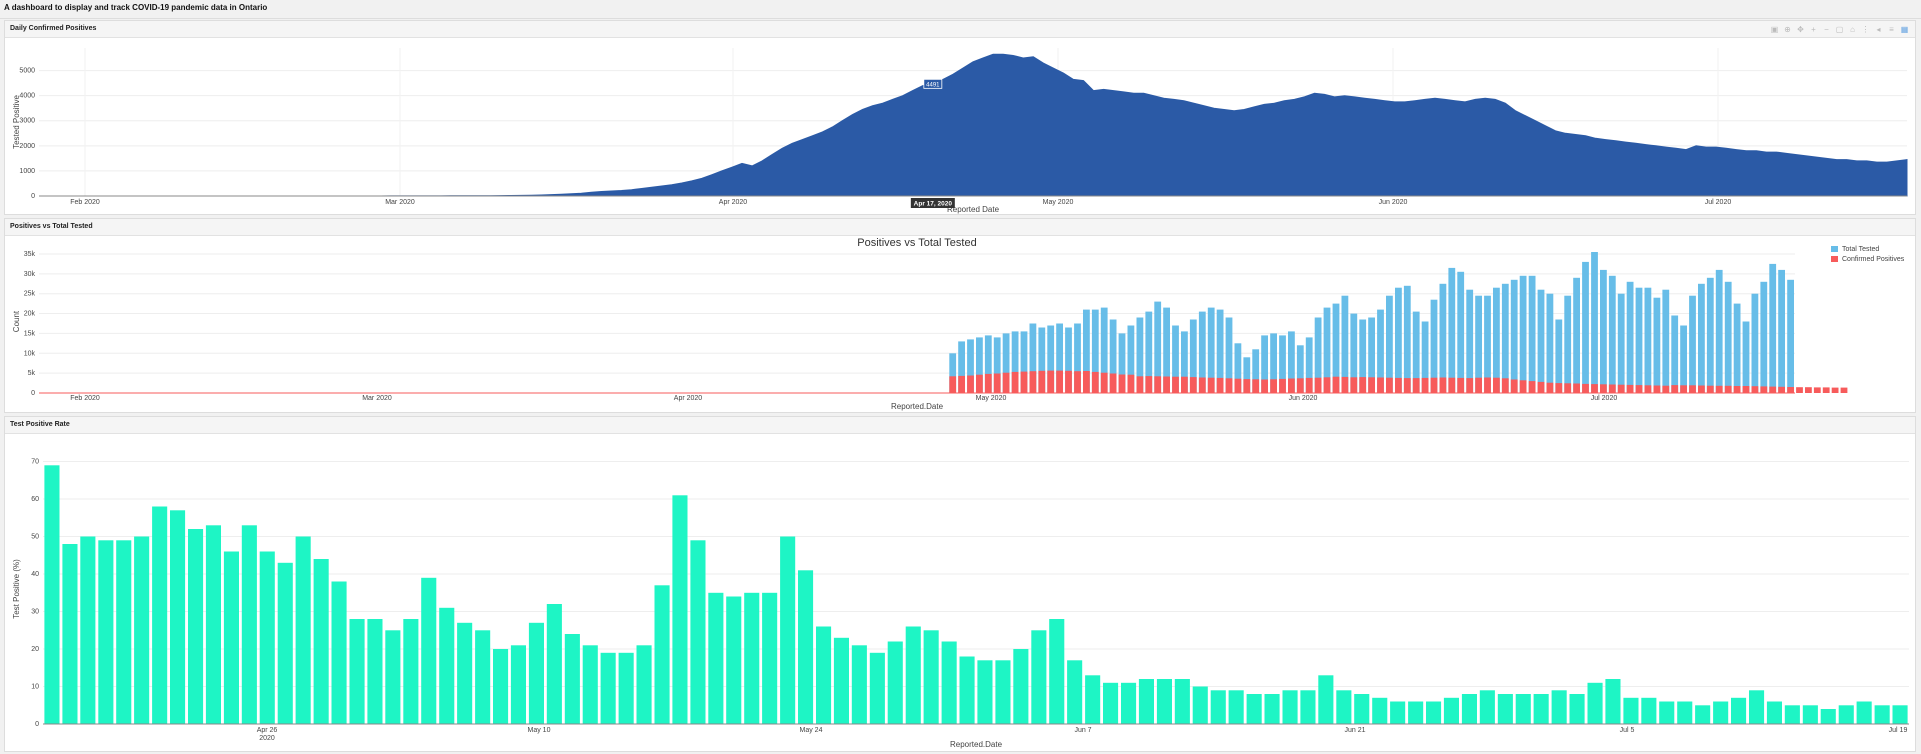  Describe the element at coordinates (32, 373) in the screenshot. I see `y-tick-label: 5k` at that location.